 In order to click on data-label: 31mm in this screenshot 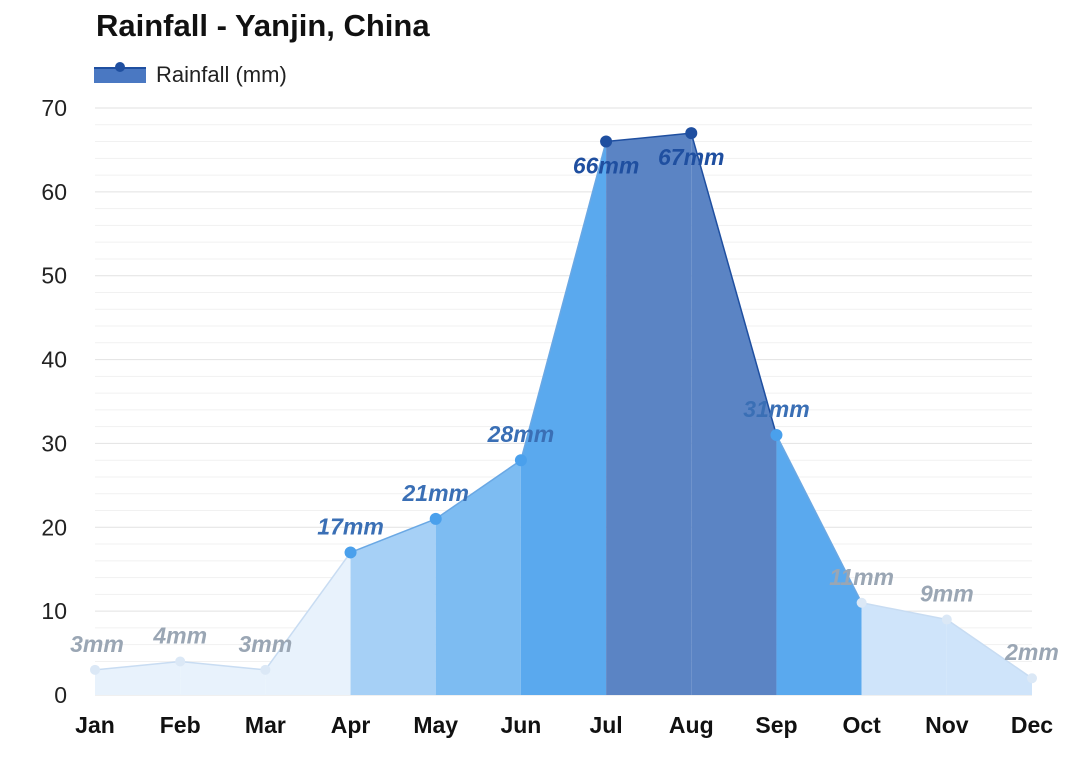, I will do `click(776, 409)`.